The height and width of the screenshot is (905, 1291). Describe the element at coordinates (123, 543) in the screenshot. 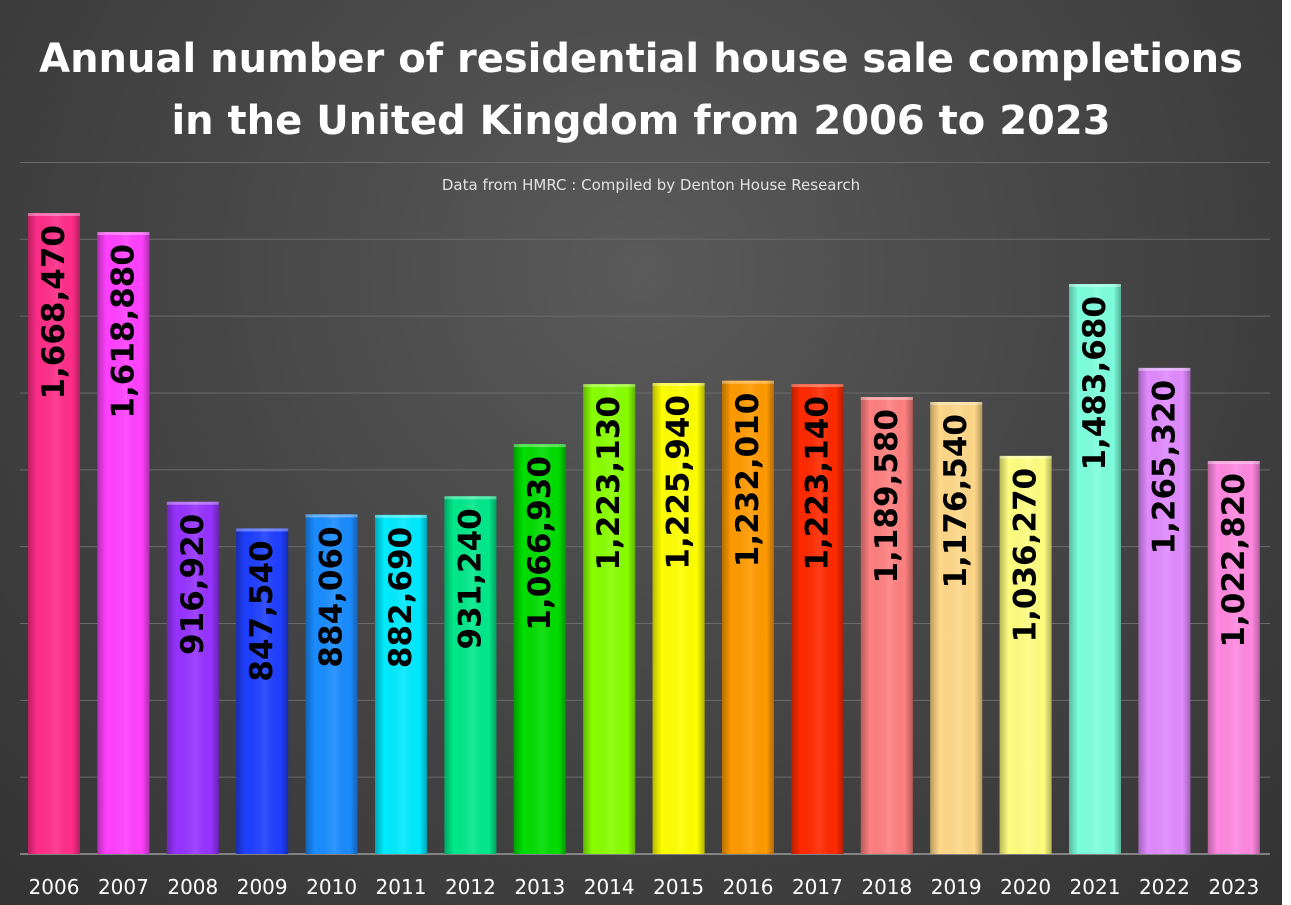

I see `bar-shading-2007` at that location.